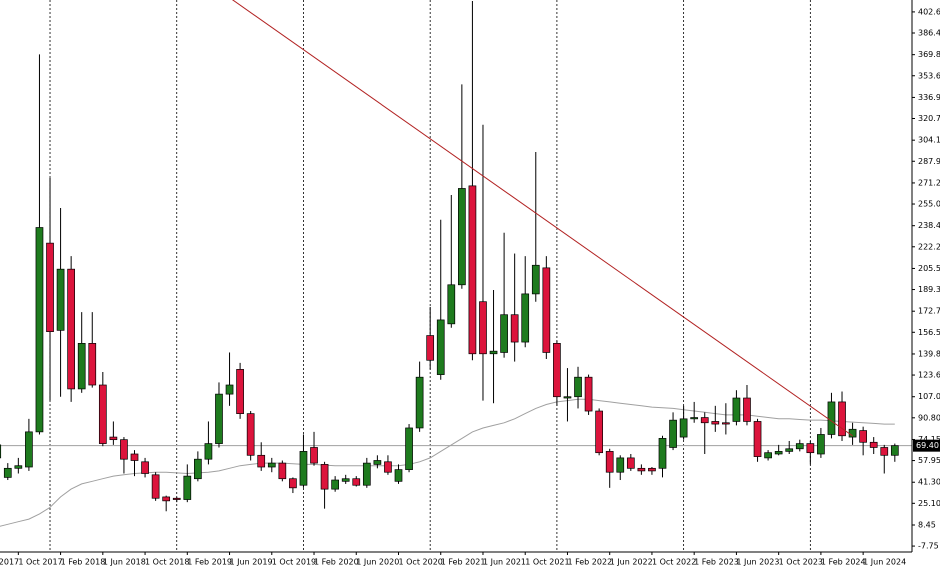  I want to click on y-tick-label: 8.45, so click(927, 524).